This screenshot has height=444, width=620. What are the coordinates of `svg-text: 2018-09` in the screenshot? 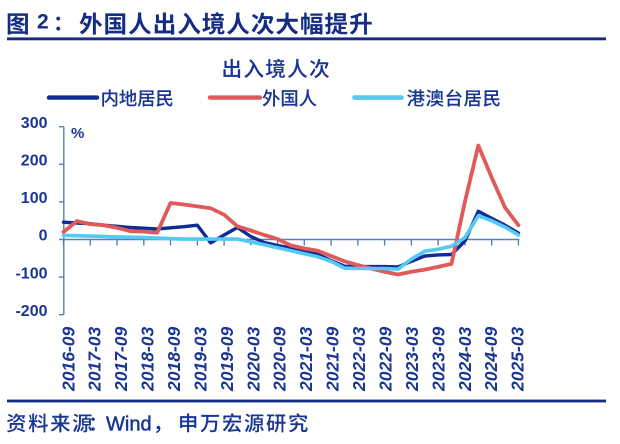 It's located at (174, 359).